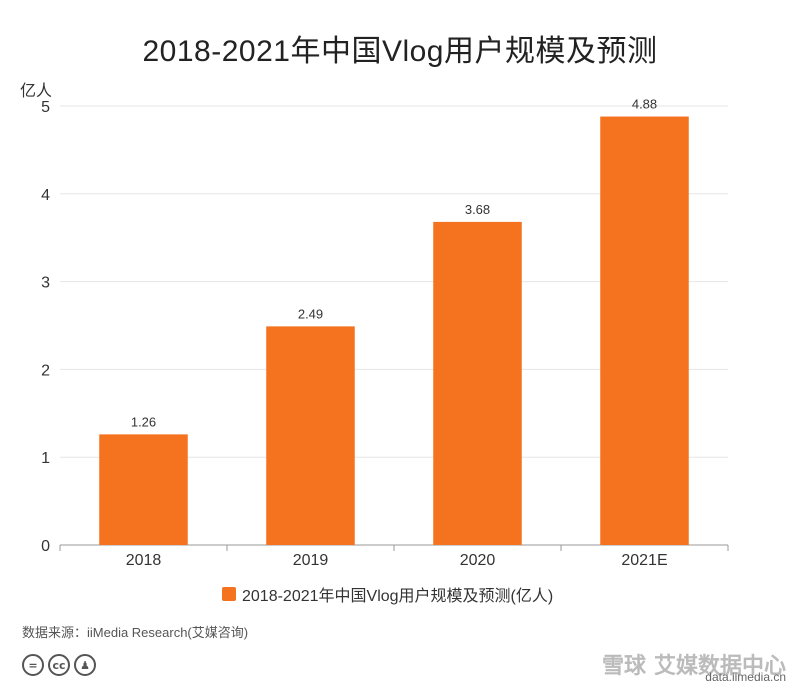 Image resolution: width=800 pixels, height=691 pixels. I want to click on license-icons: = cc ♟, so click(59, 665).